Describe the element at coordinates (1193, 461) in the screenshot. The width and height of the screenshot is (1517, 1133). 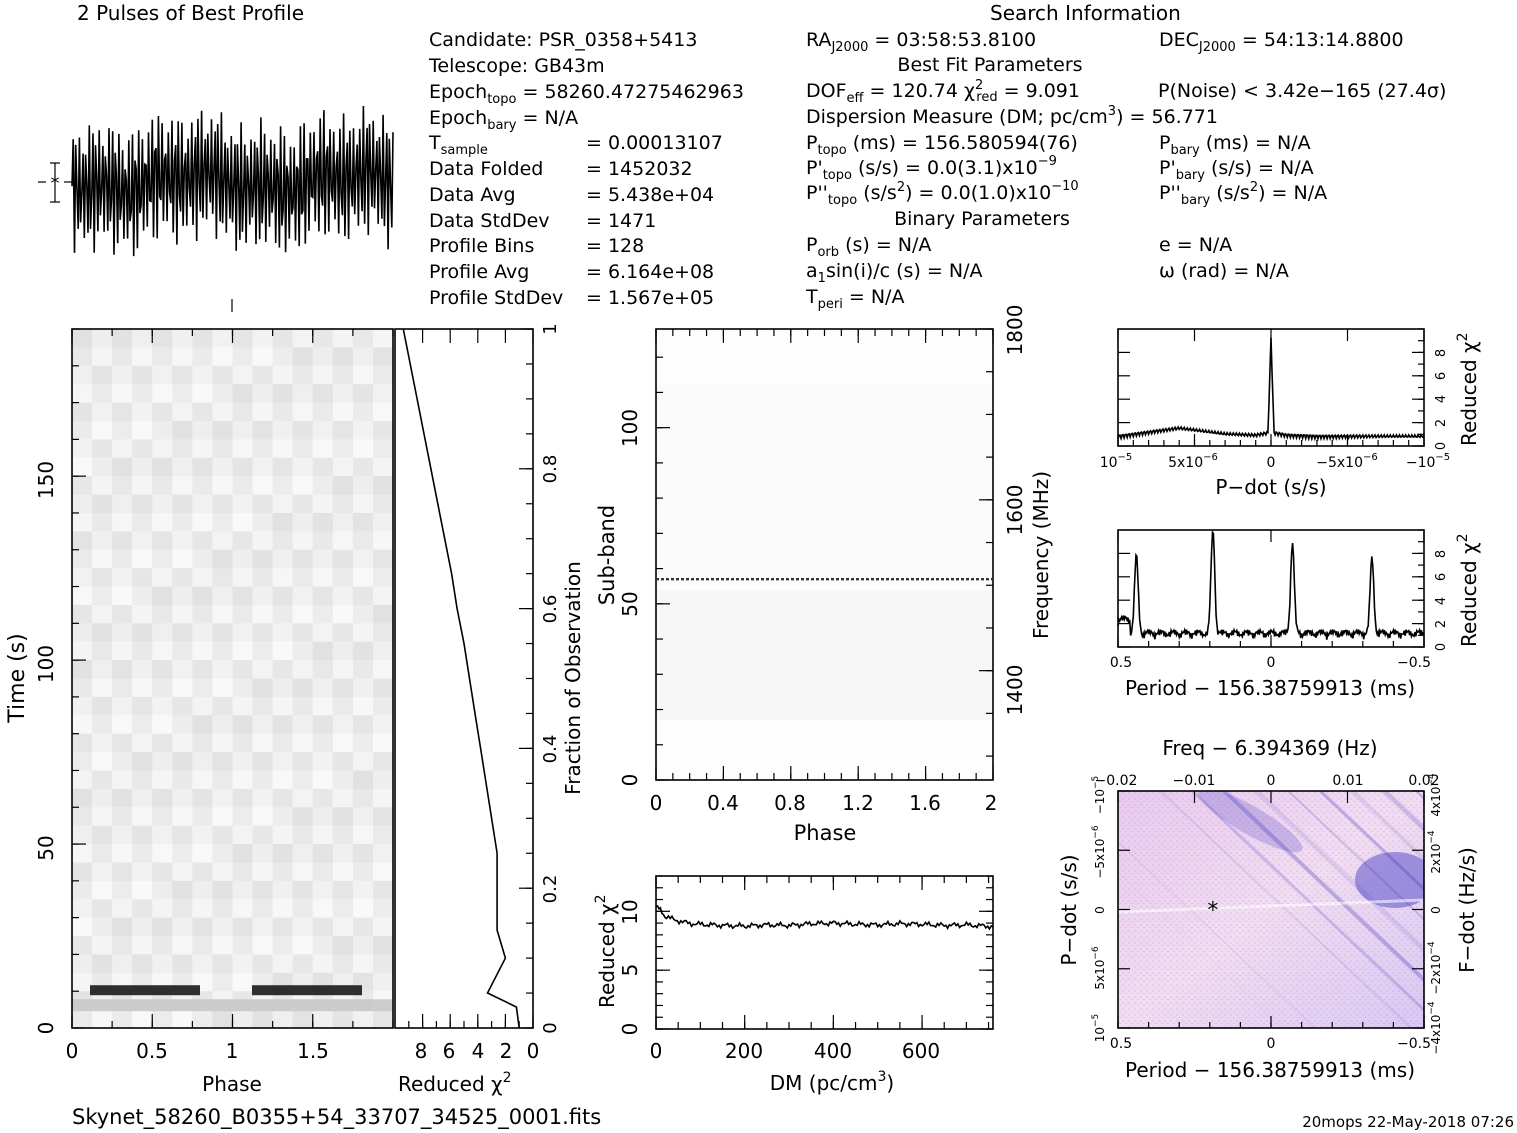
I see `pdot-tick-2: 5x10⁻⁶` at that location.